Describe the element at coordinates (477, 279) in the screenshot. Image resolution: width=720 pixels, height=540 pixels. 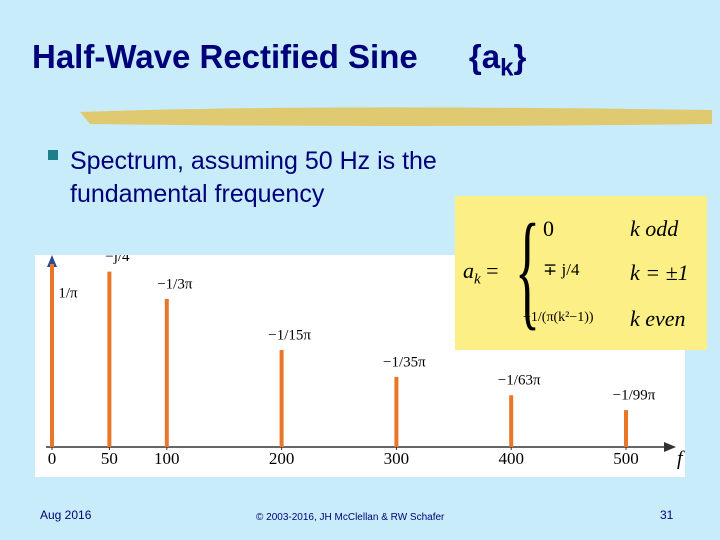
I see `formula-sub: k` at that location.